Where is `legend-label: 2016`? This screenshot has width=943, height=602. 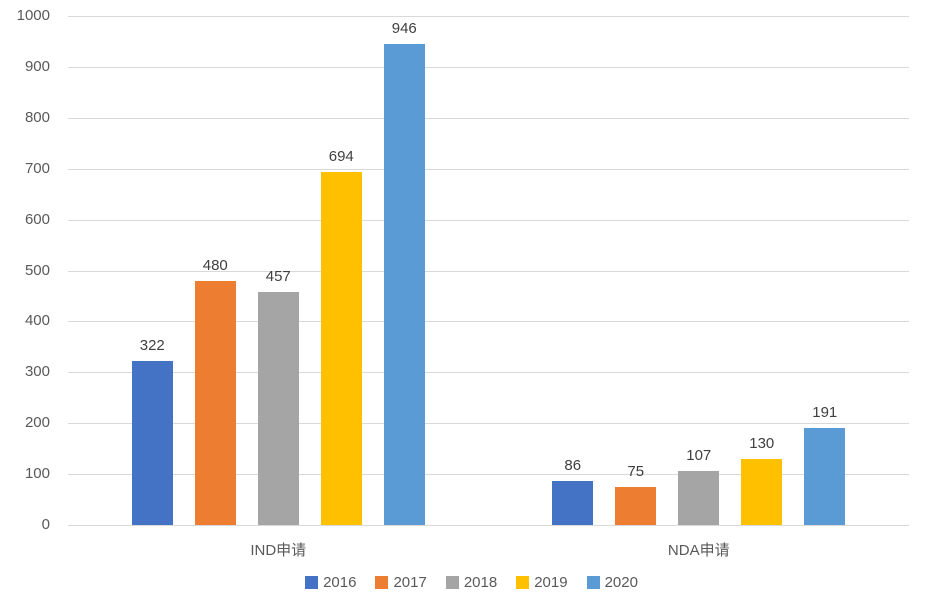
legend-label: 2016 is located at coordinates (340, 582).